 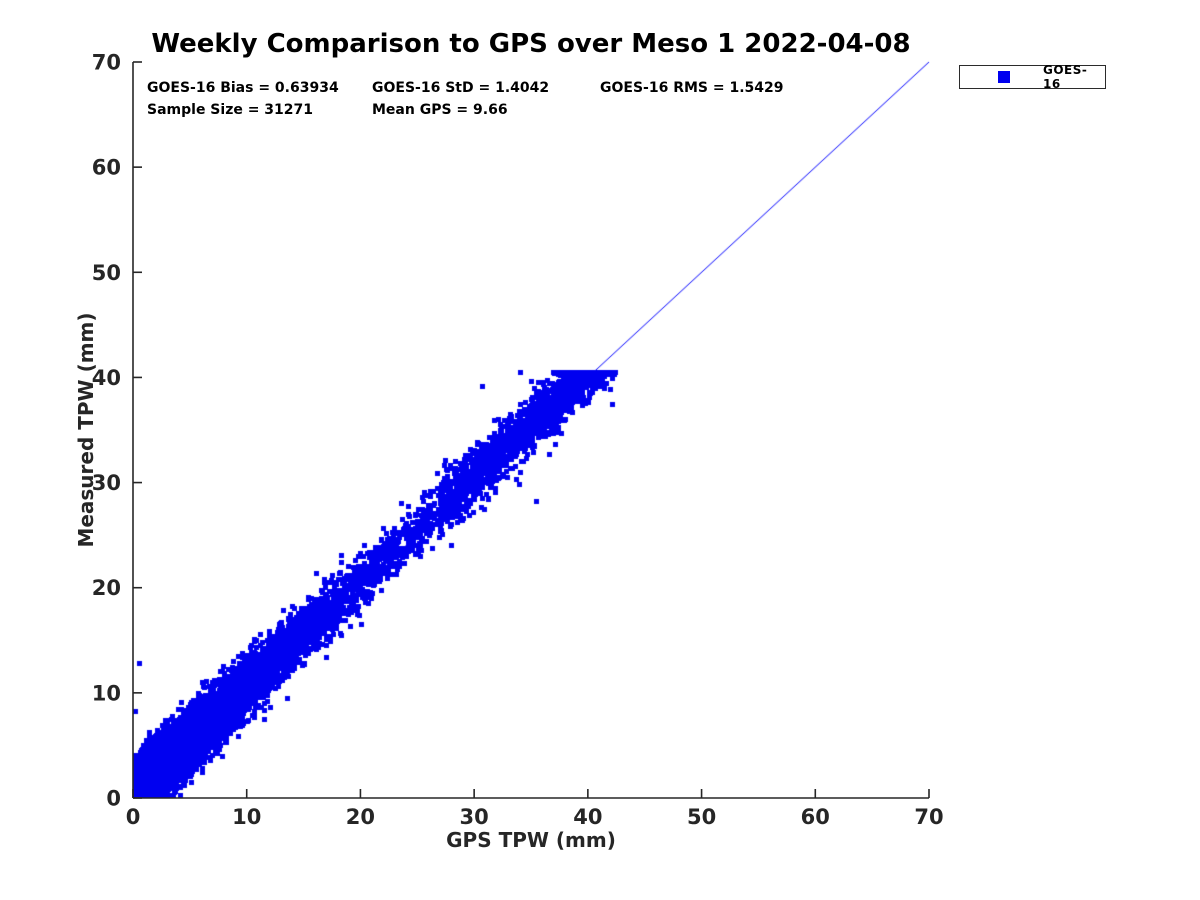 I want to click on legend-label: GOES-16, so click(x=1065, y=77).